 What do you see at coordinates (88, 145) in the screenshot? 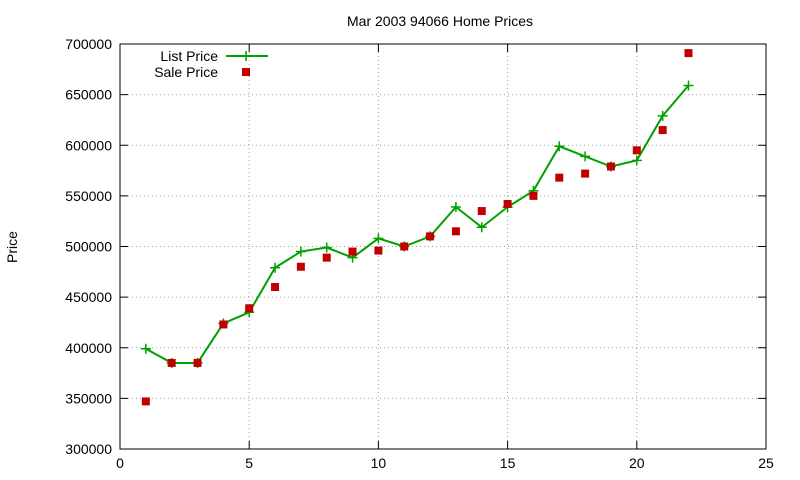
I see `y-tick-label: 600000` at bounding box center [88, 145].